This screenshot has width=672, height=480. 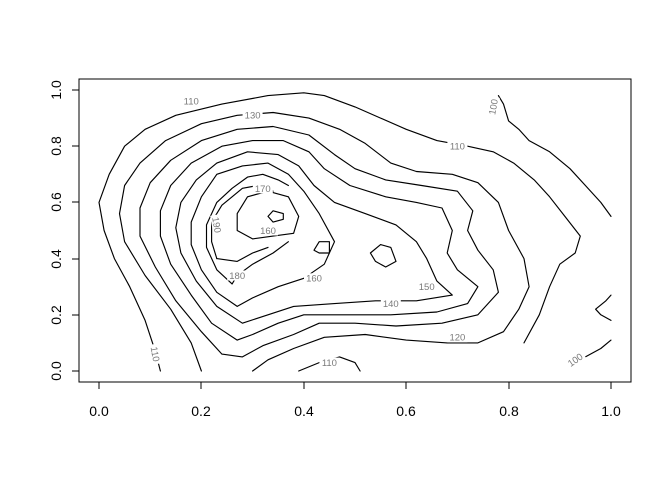 I want to click on contour-label: 120, so click(x=457, y=338).